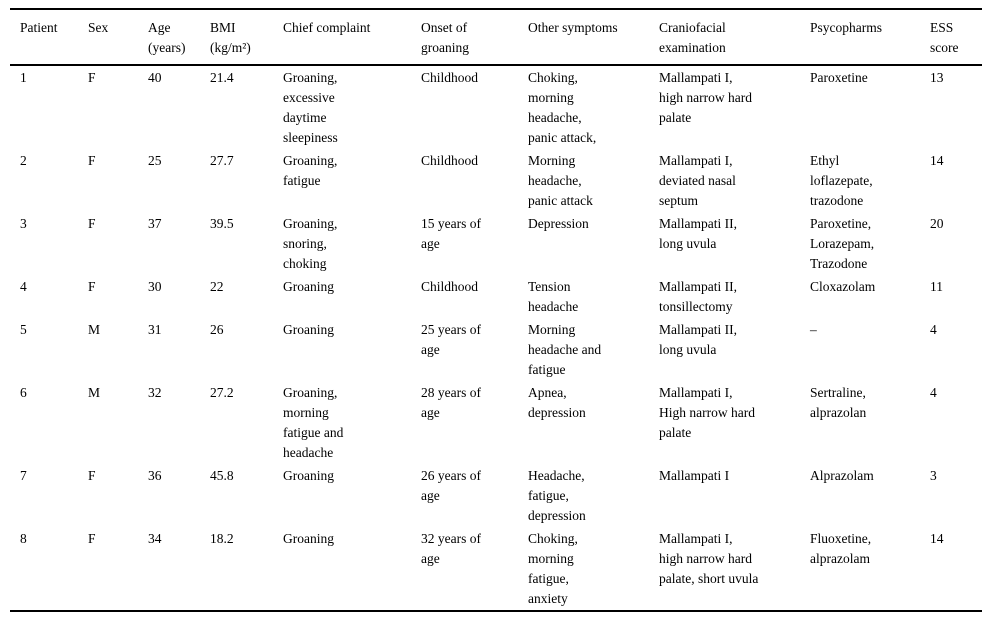 The width and height of the screenshot is (992, 625). Describe the element at coordinates (562, 107) in the screenshot. I see `cell-other_symptoms: Choking, morning headache, panic attack,` at that location.